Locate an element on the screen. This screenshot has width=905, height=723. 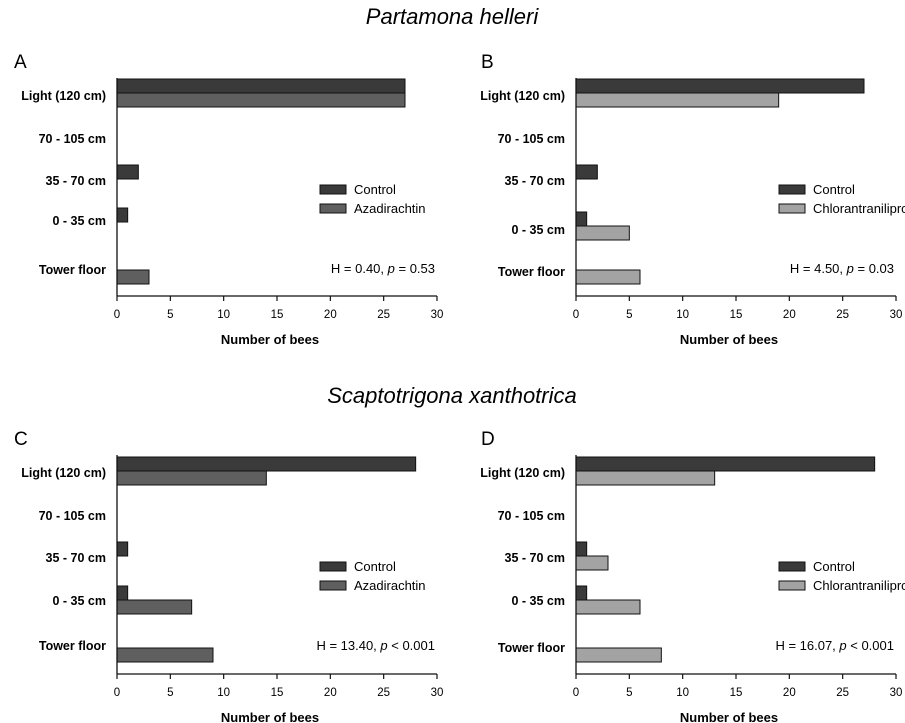
stat-annotation: H = 0.40, p = 0.53 is located at coordinates (383, 268).